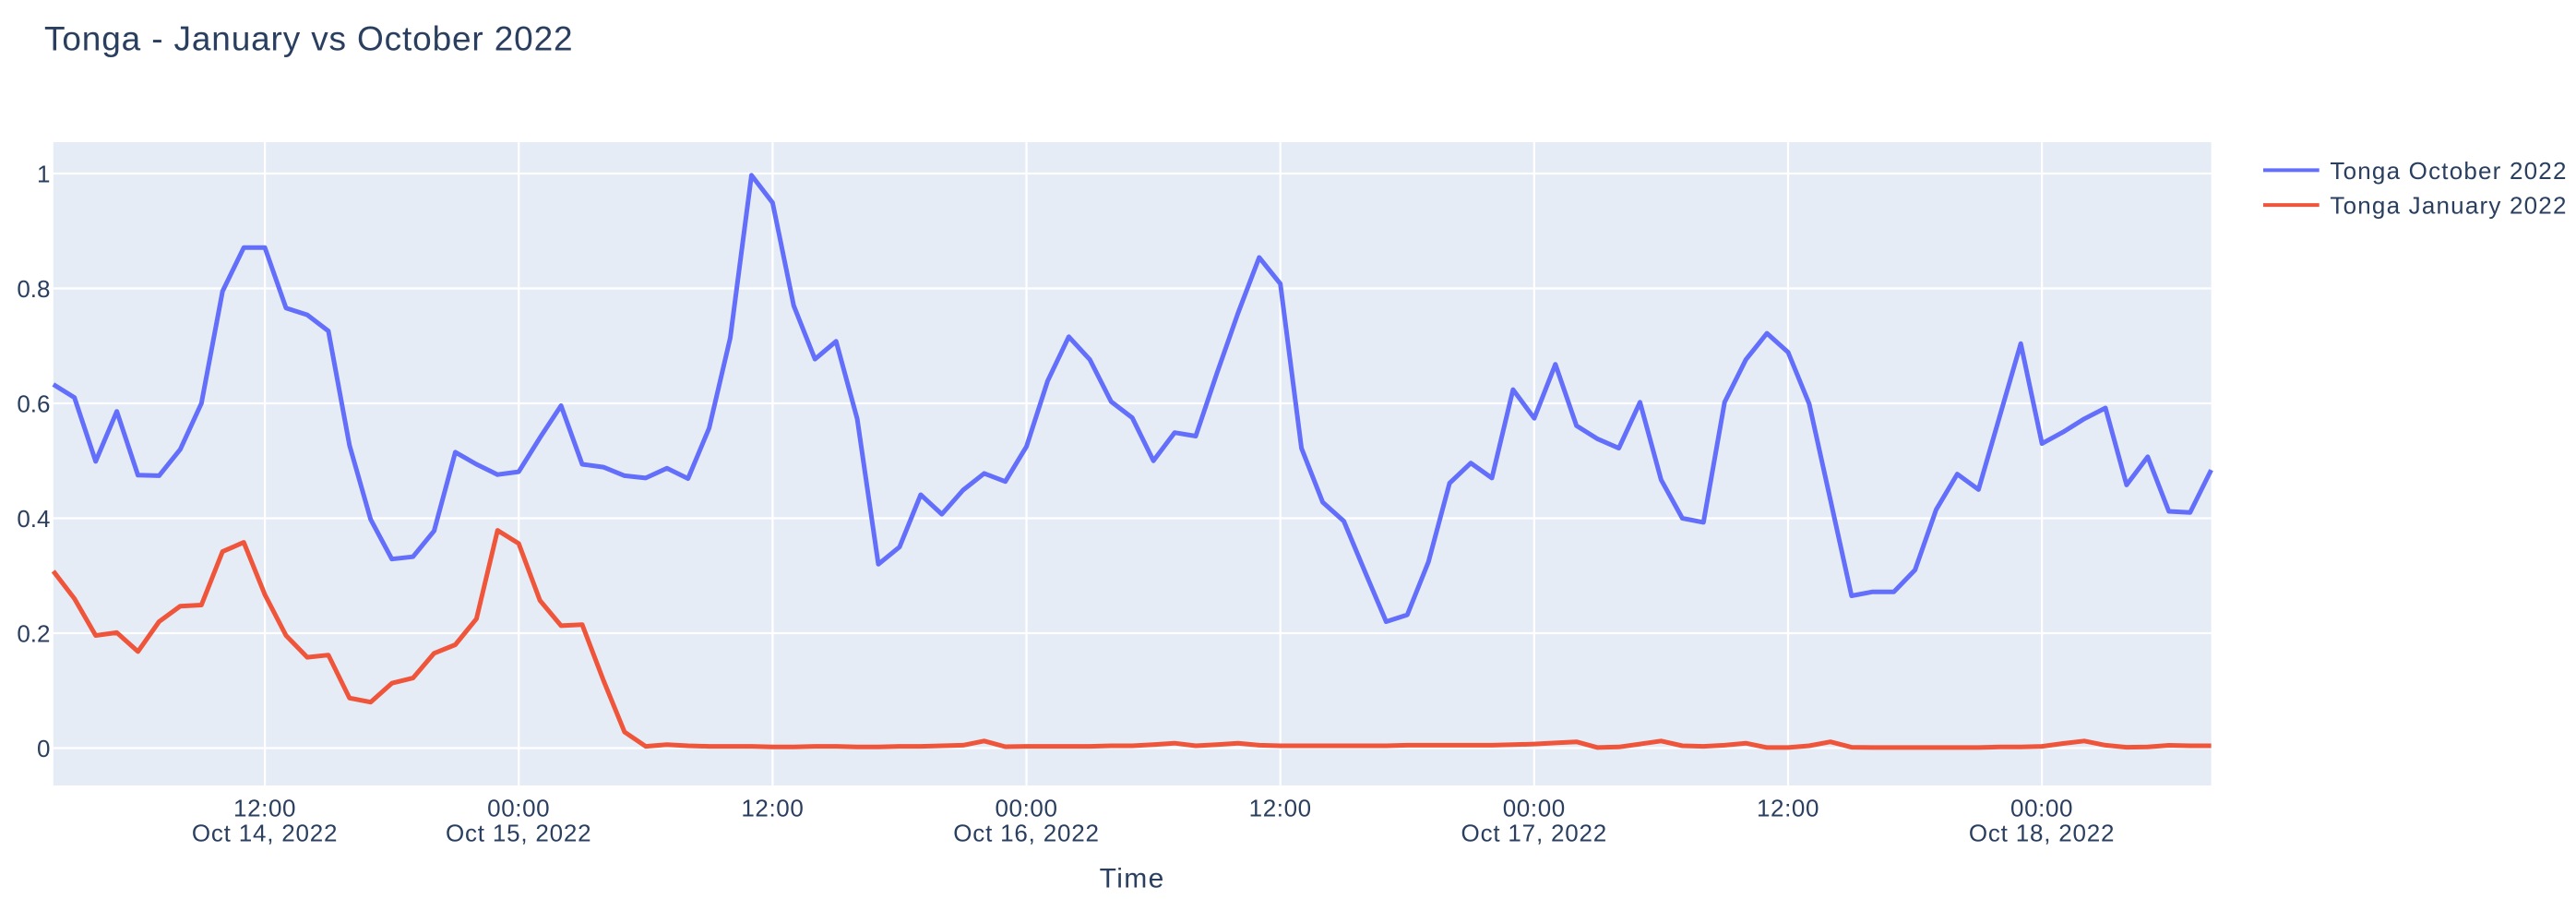 This screenshot has height=899, width=2576. What do you see at coordinates (33, 289) in the screenshot?
I see `svg-text: 0.8` at bounding box center [33, 289].